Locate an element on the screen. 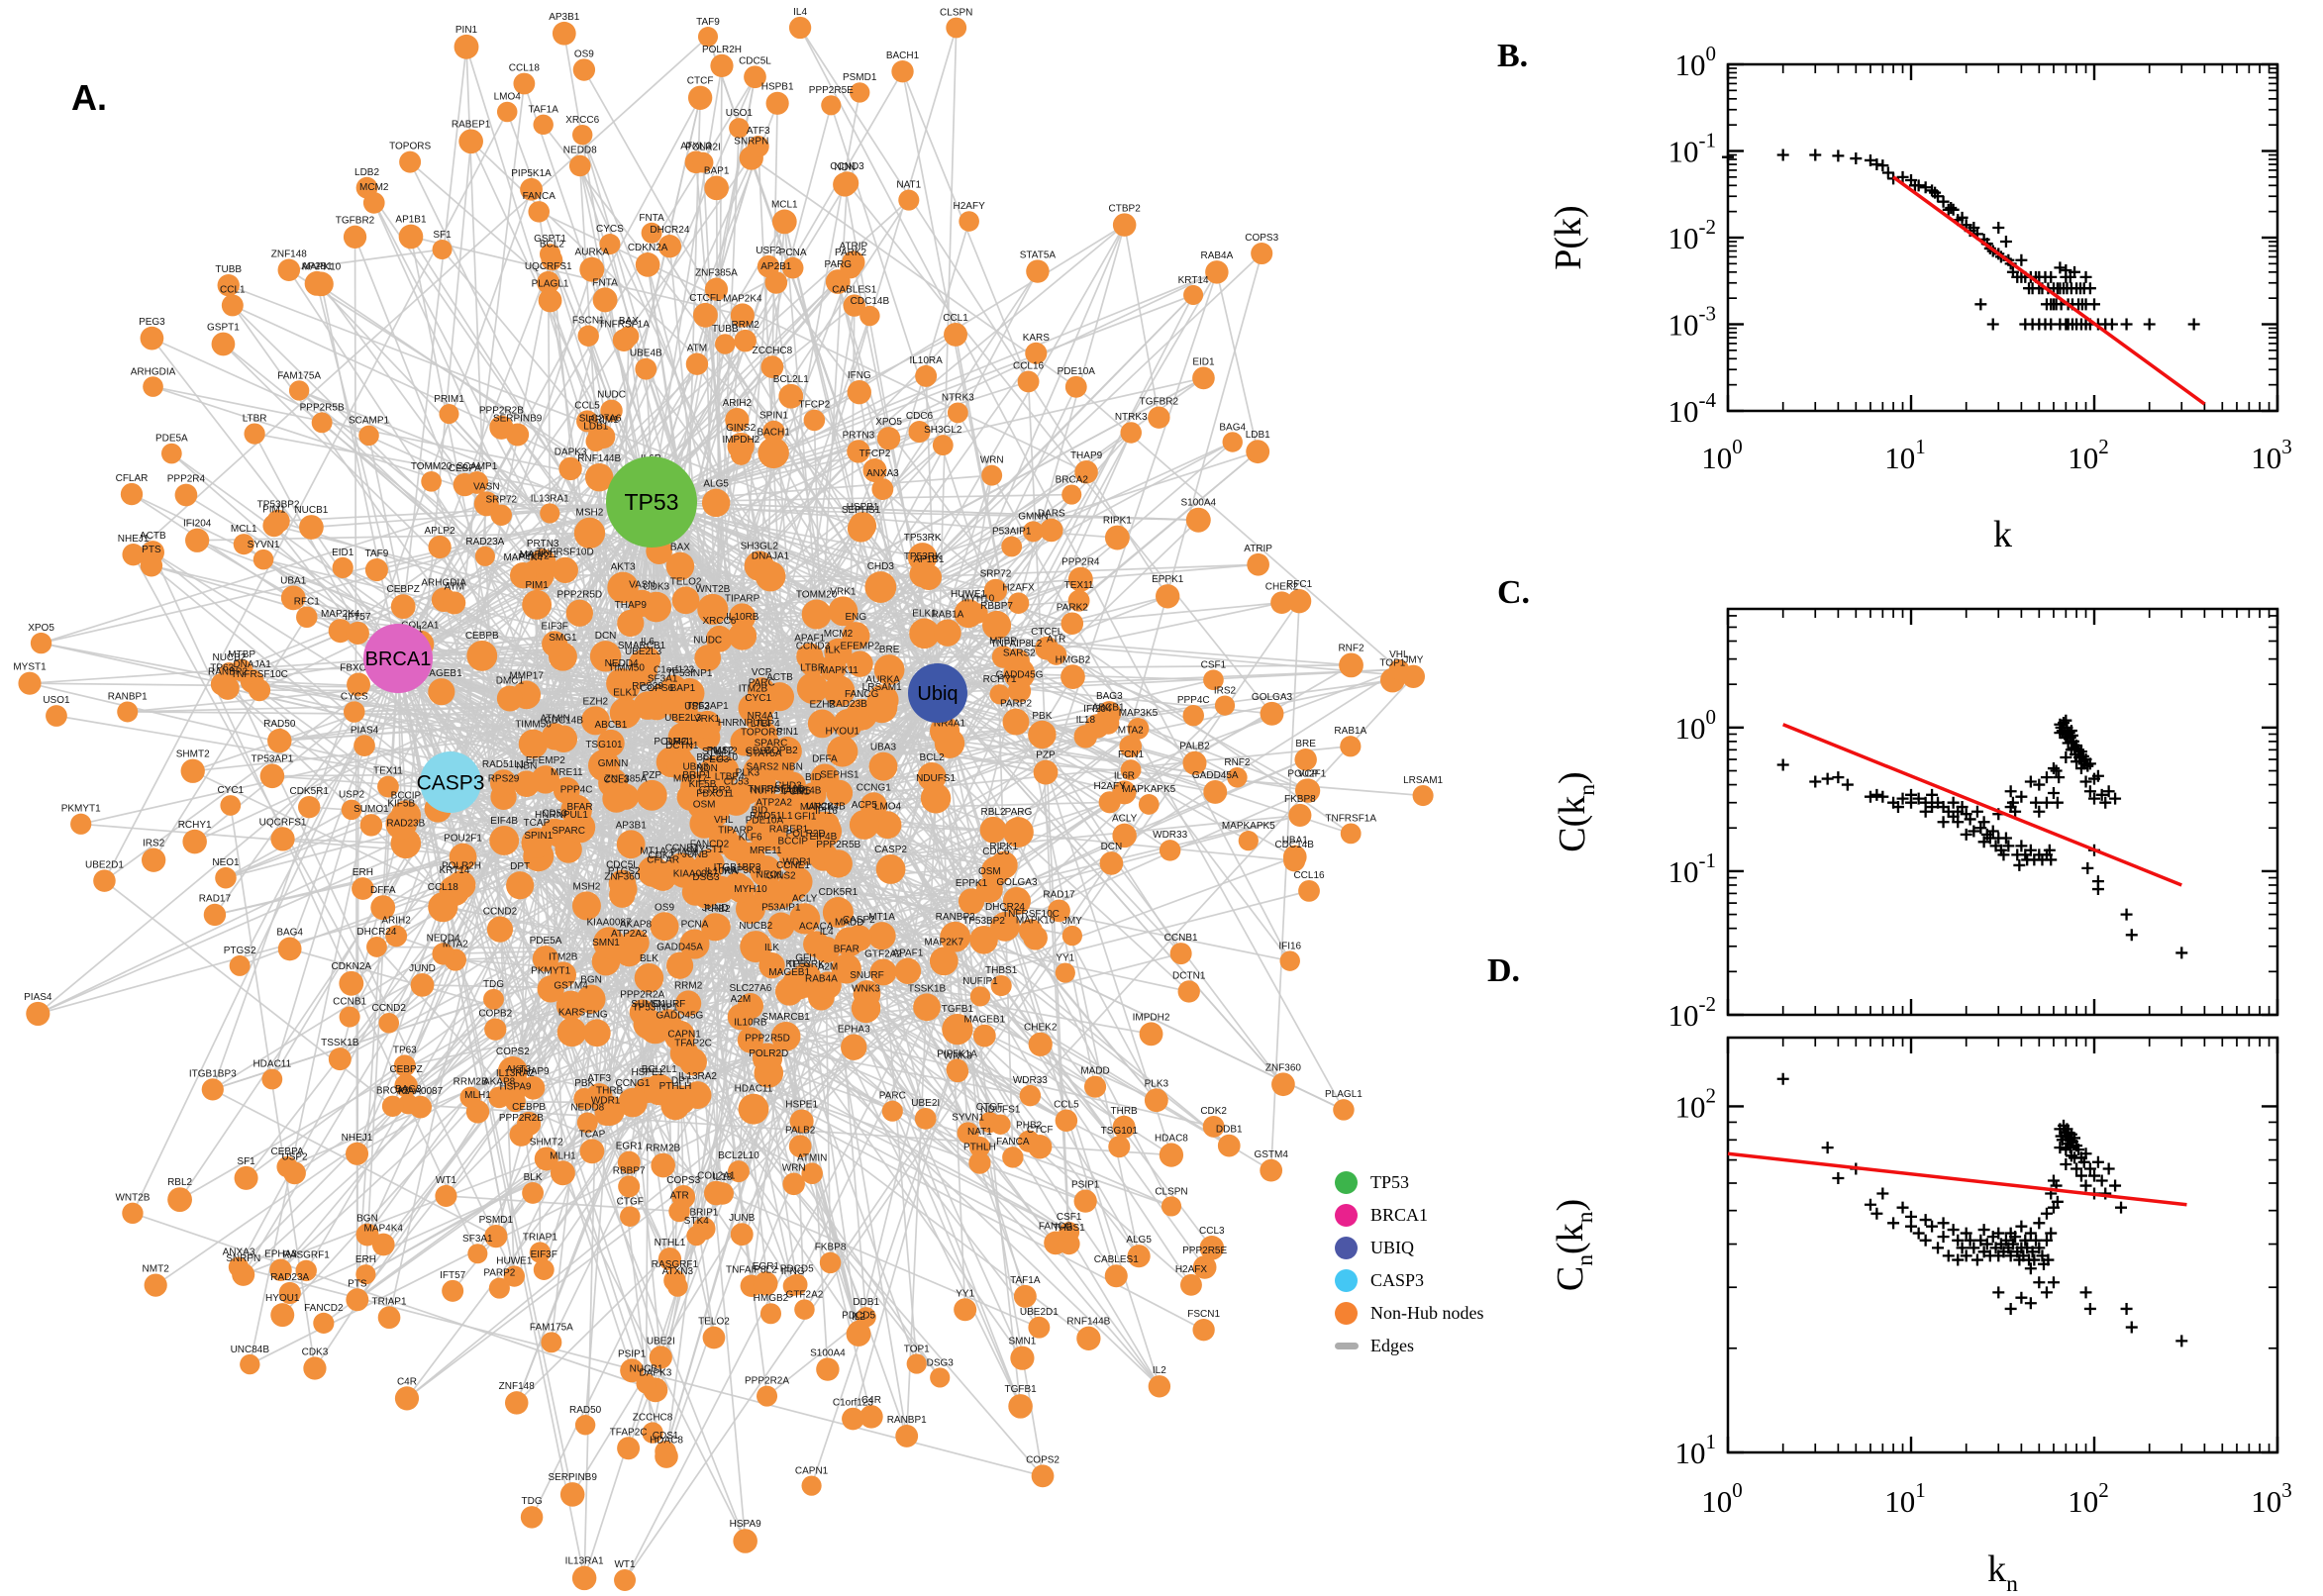  plot-panel-b: 10⁰ 10⁻¹ 10⁻² 10⁻³ 10⁻⁴ 10⁰ 10¹ 10² 10³ k P(k) is located at coordinates (1920, 298).